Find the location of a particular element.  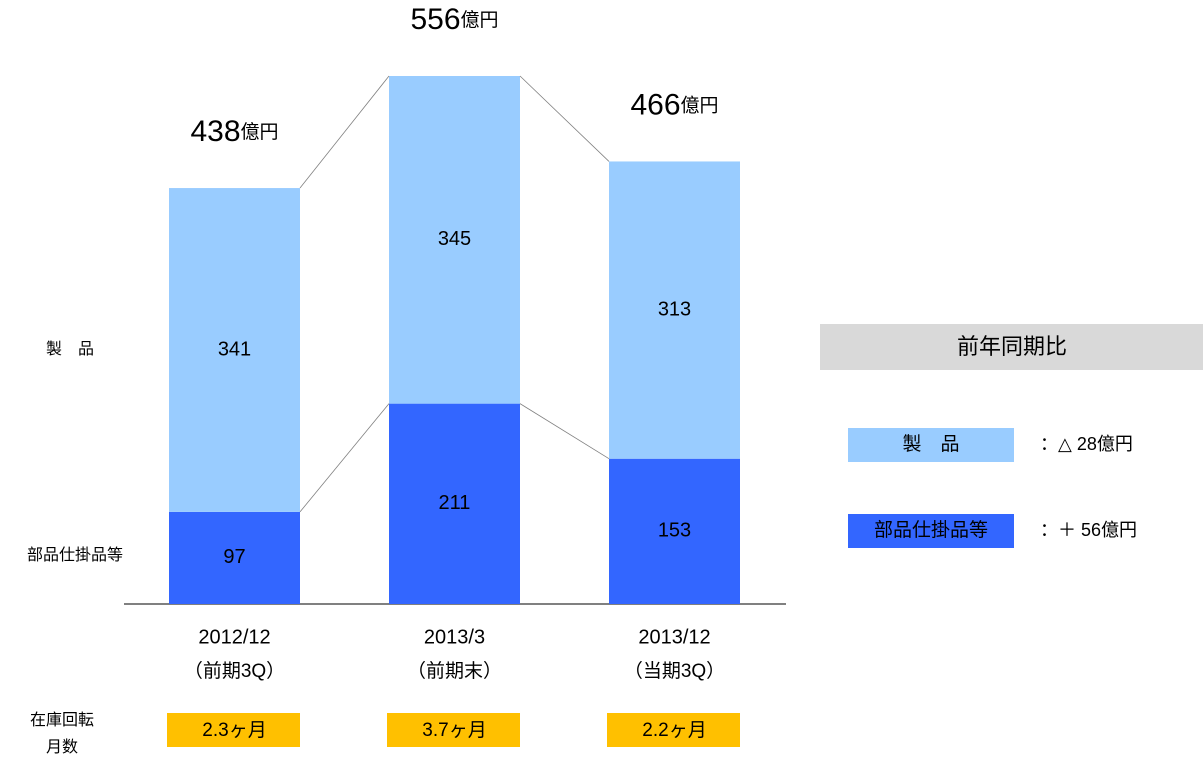

turnover-value: 2.3ヶ月 is located at coordinates (234, 730).